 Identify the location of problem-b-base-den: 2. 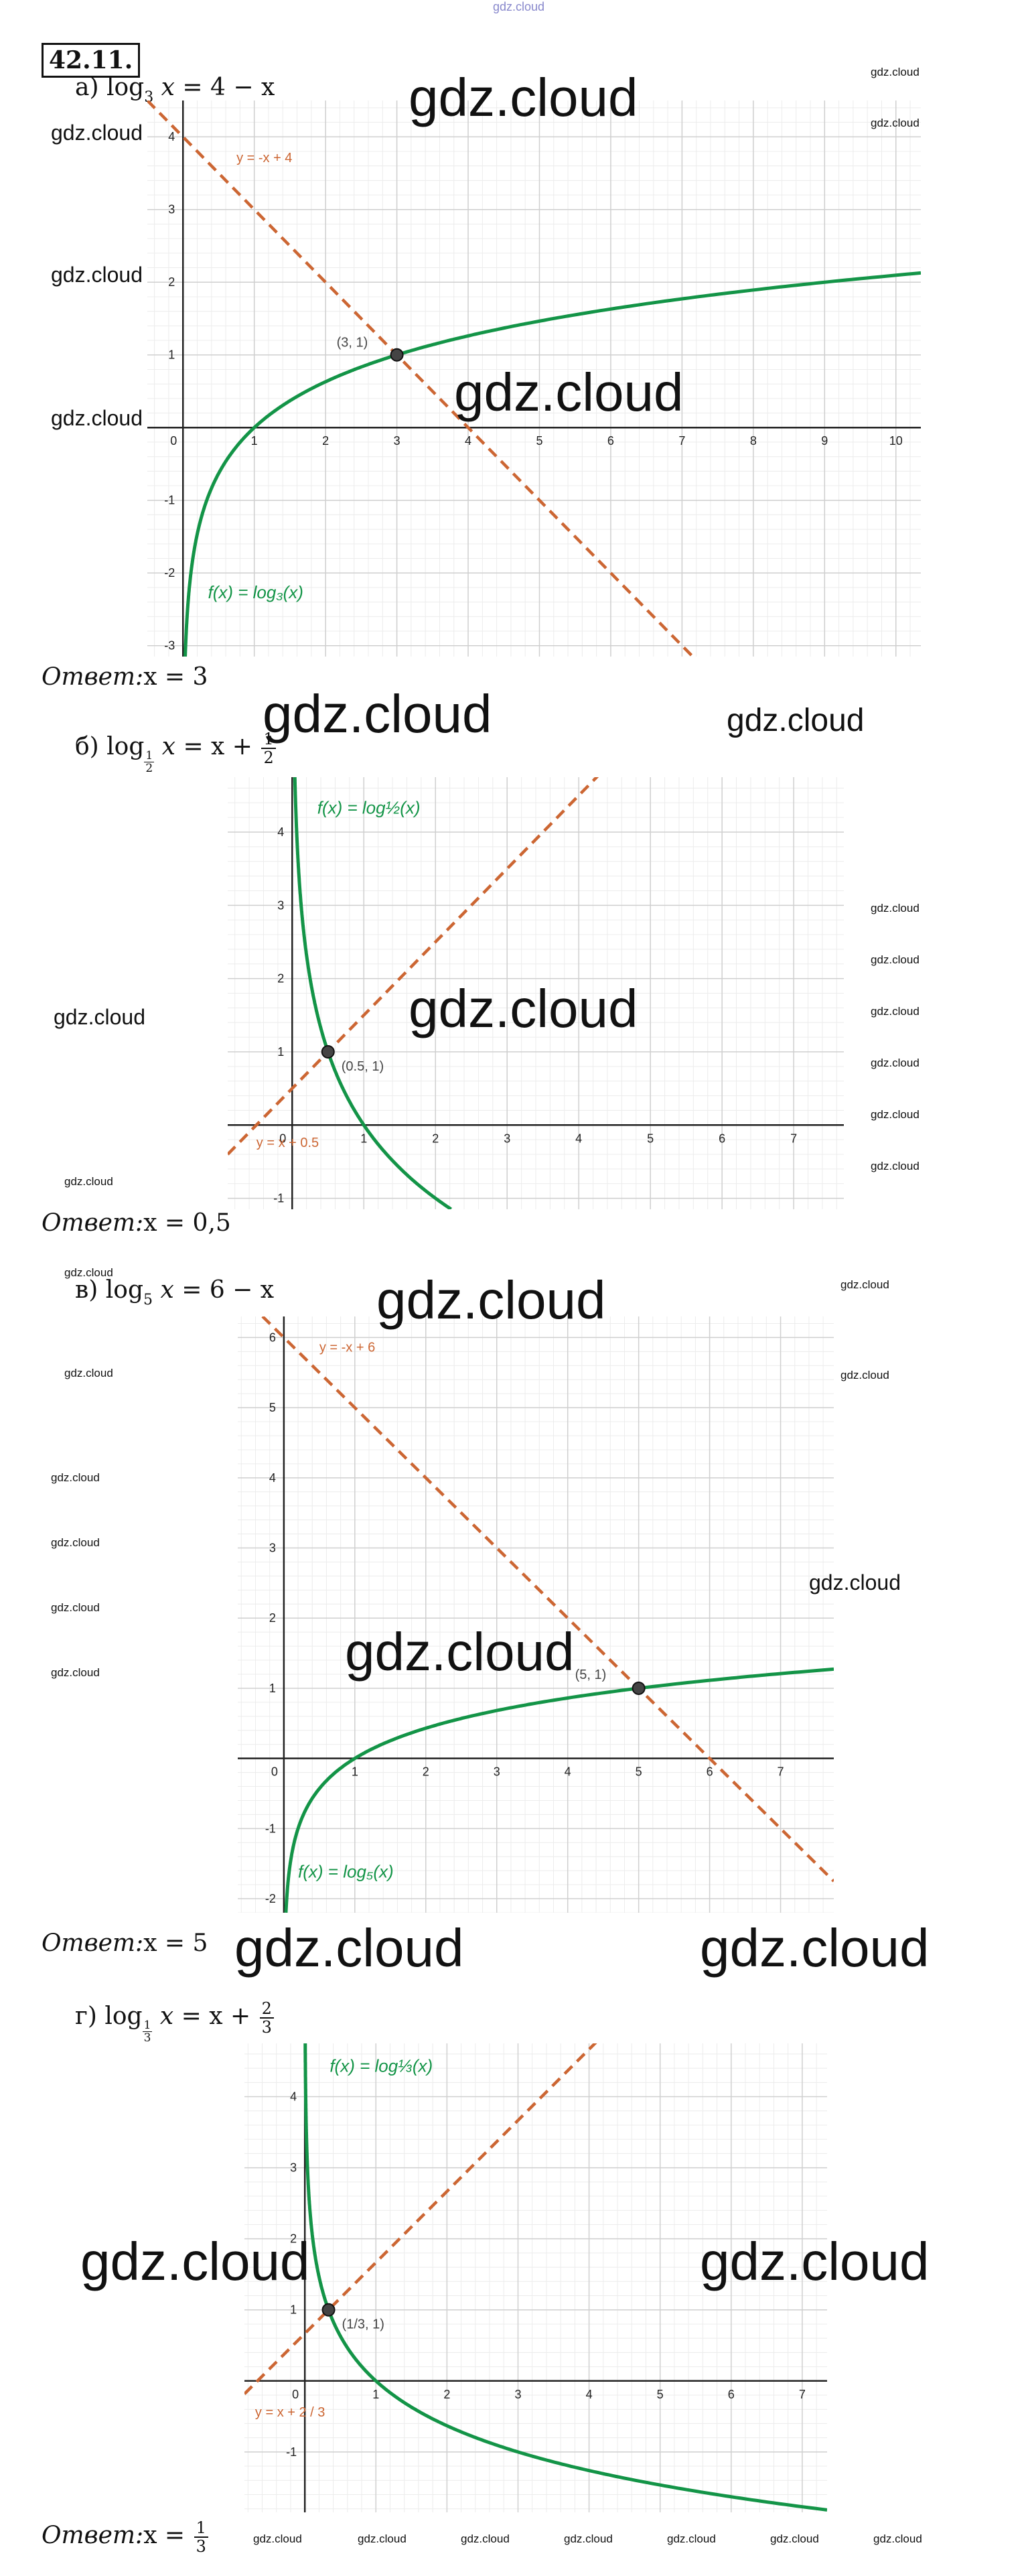
(149, 769).